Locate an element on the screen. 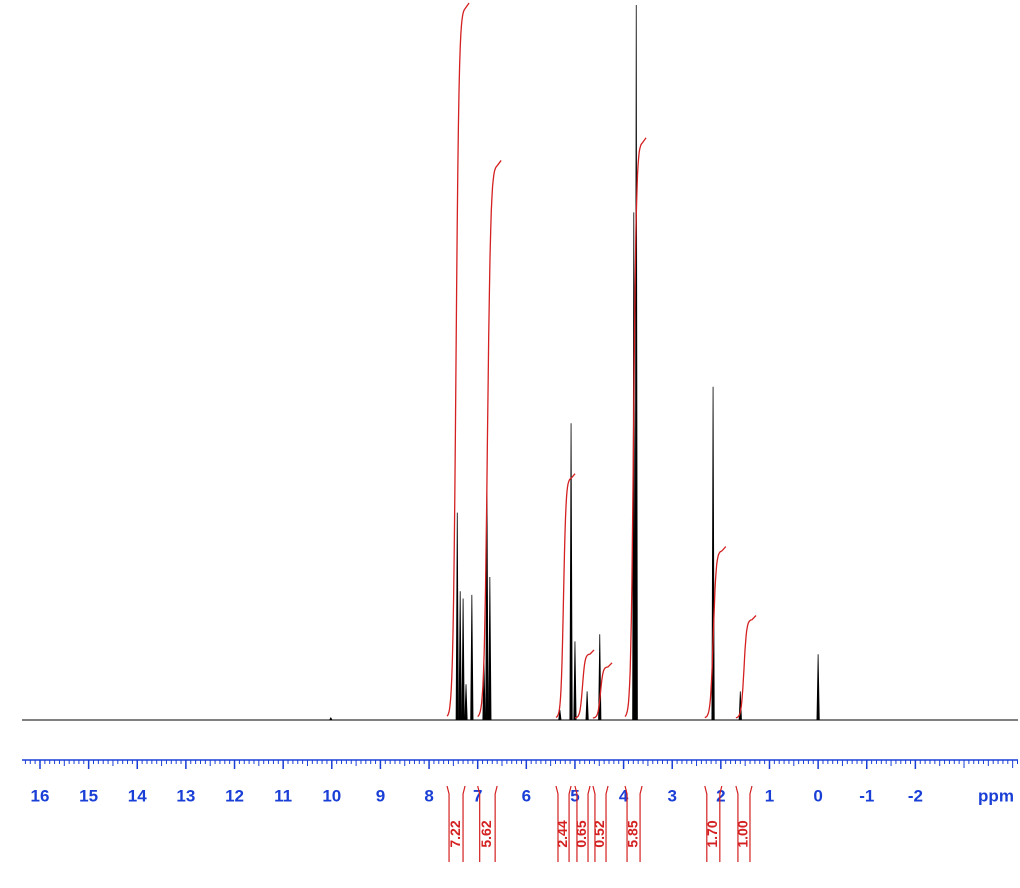 The width and height of the screenshot is (1020, 888). integral-label: 5.62 is located at coordinates (486, 833).